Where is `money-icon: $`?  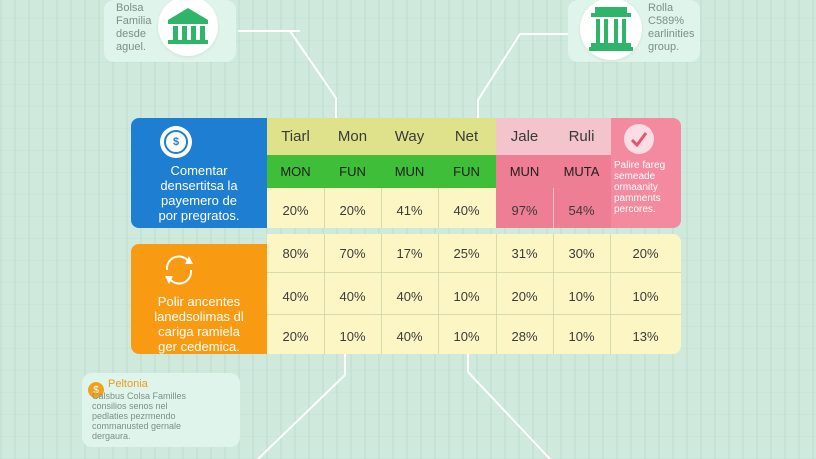 money-icon: $ is located at coordinates (176, 142).